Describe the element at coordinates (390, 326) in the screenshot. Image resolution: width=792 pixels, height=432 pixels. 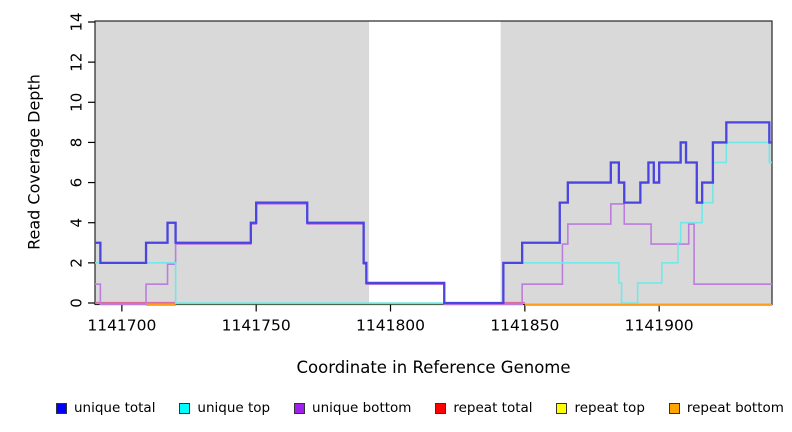
I see `x-tick-label: 1141800` at that location.